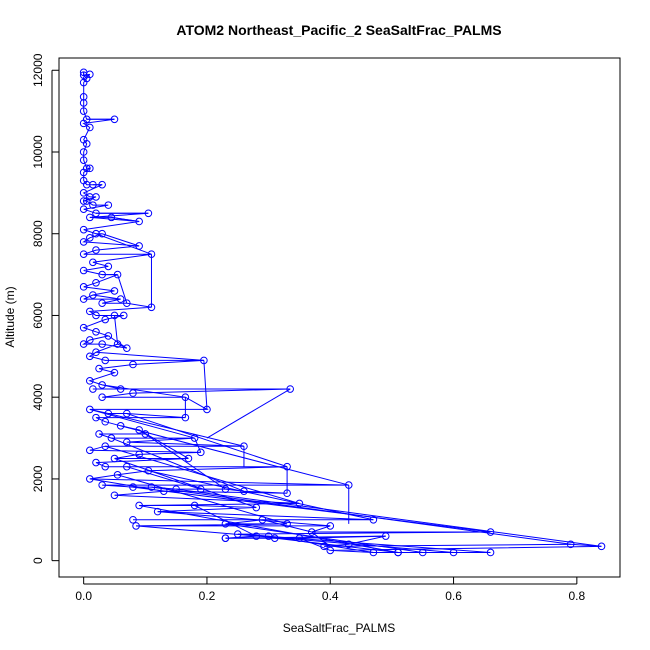  Describe the element at coordinates (83, 596) in the screenshot. I see `x-tick-label: 0.0` at that location.